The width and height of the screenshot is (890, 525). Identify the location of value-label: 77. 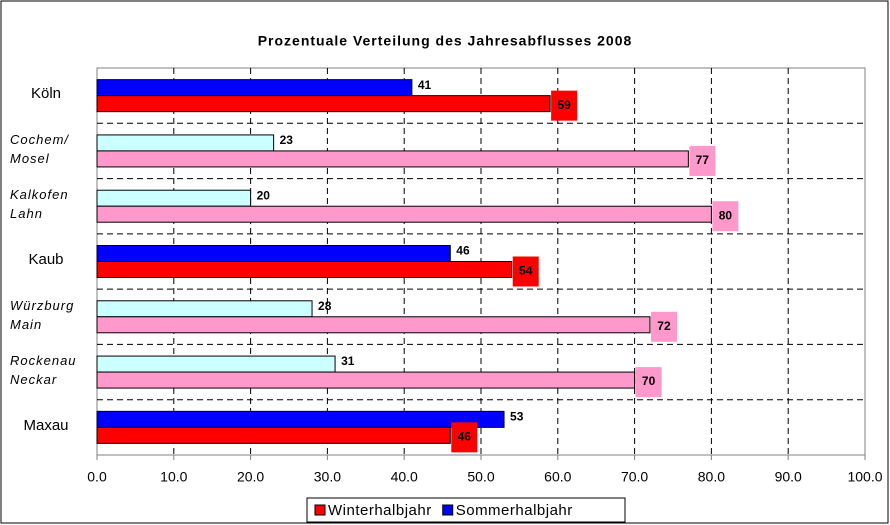
(703, 160).